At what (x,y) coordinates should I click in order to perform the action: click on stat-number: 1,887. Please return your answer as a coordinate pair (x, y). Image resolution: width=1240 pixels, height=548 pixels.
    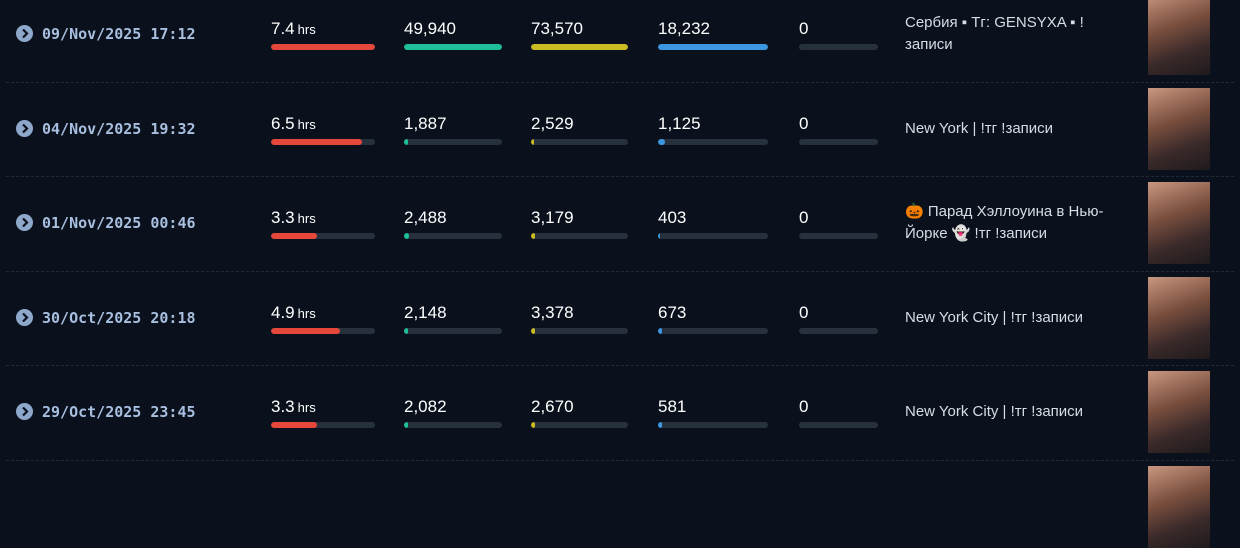
    Looking at the image, I should click on (425, 123).